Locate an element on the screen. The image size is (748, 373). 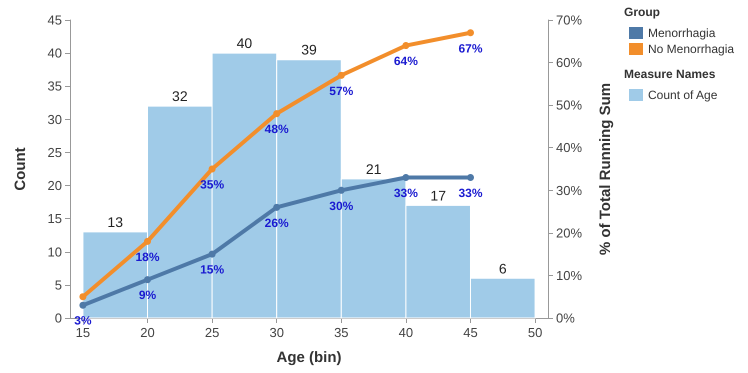
y2-axis-title: % of Total Running Sum is located at coordinates (605, 169).